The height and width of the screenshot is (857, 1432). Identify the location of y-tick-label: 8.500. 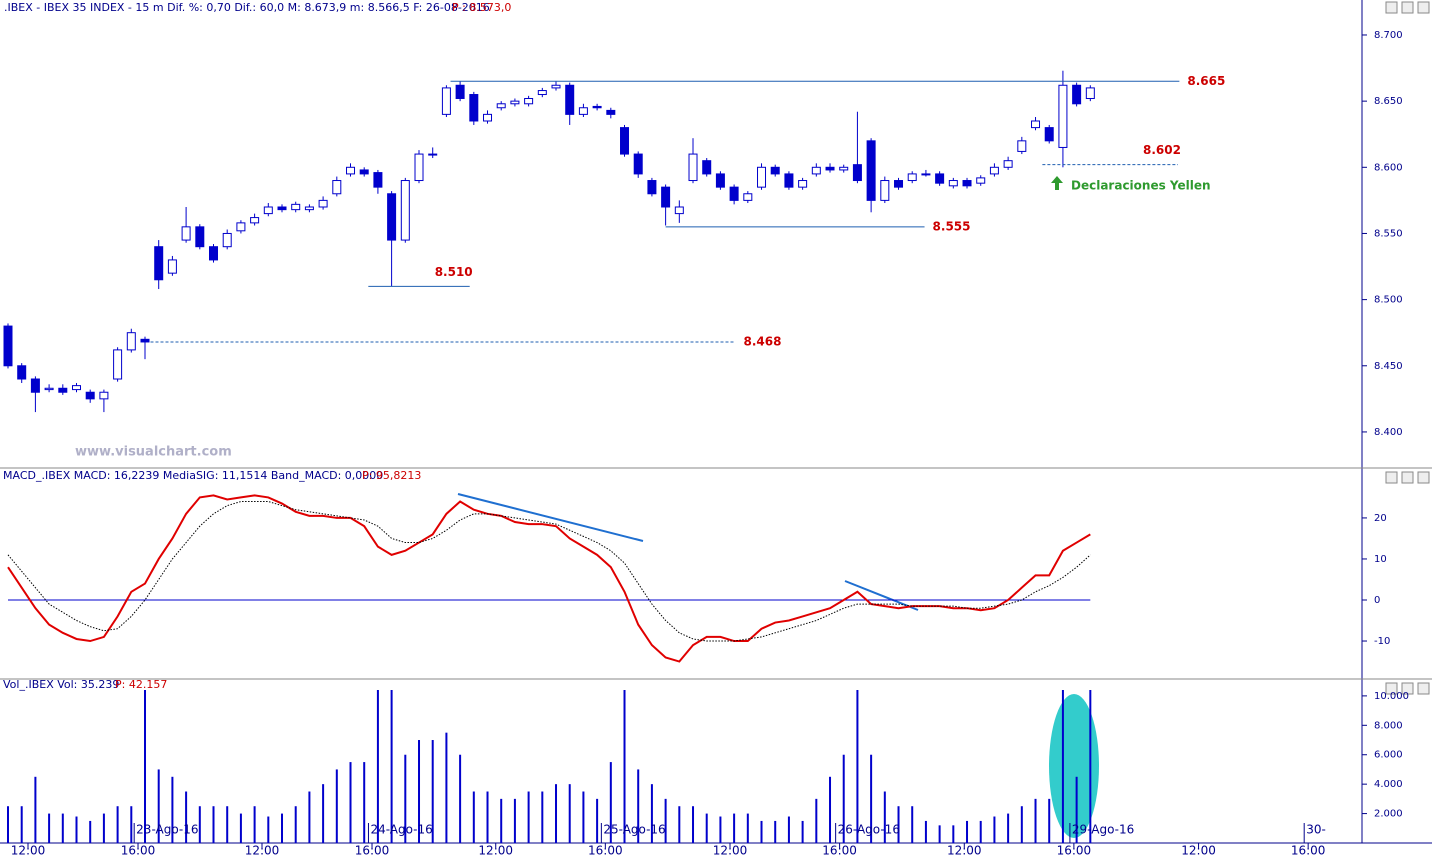
(1388, 300).